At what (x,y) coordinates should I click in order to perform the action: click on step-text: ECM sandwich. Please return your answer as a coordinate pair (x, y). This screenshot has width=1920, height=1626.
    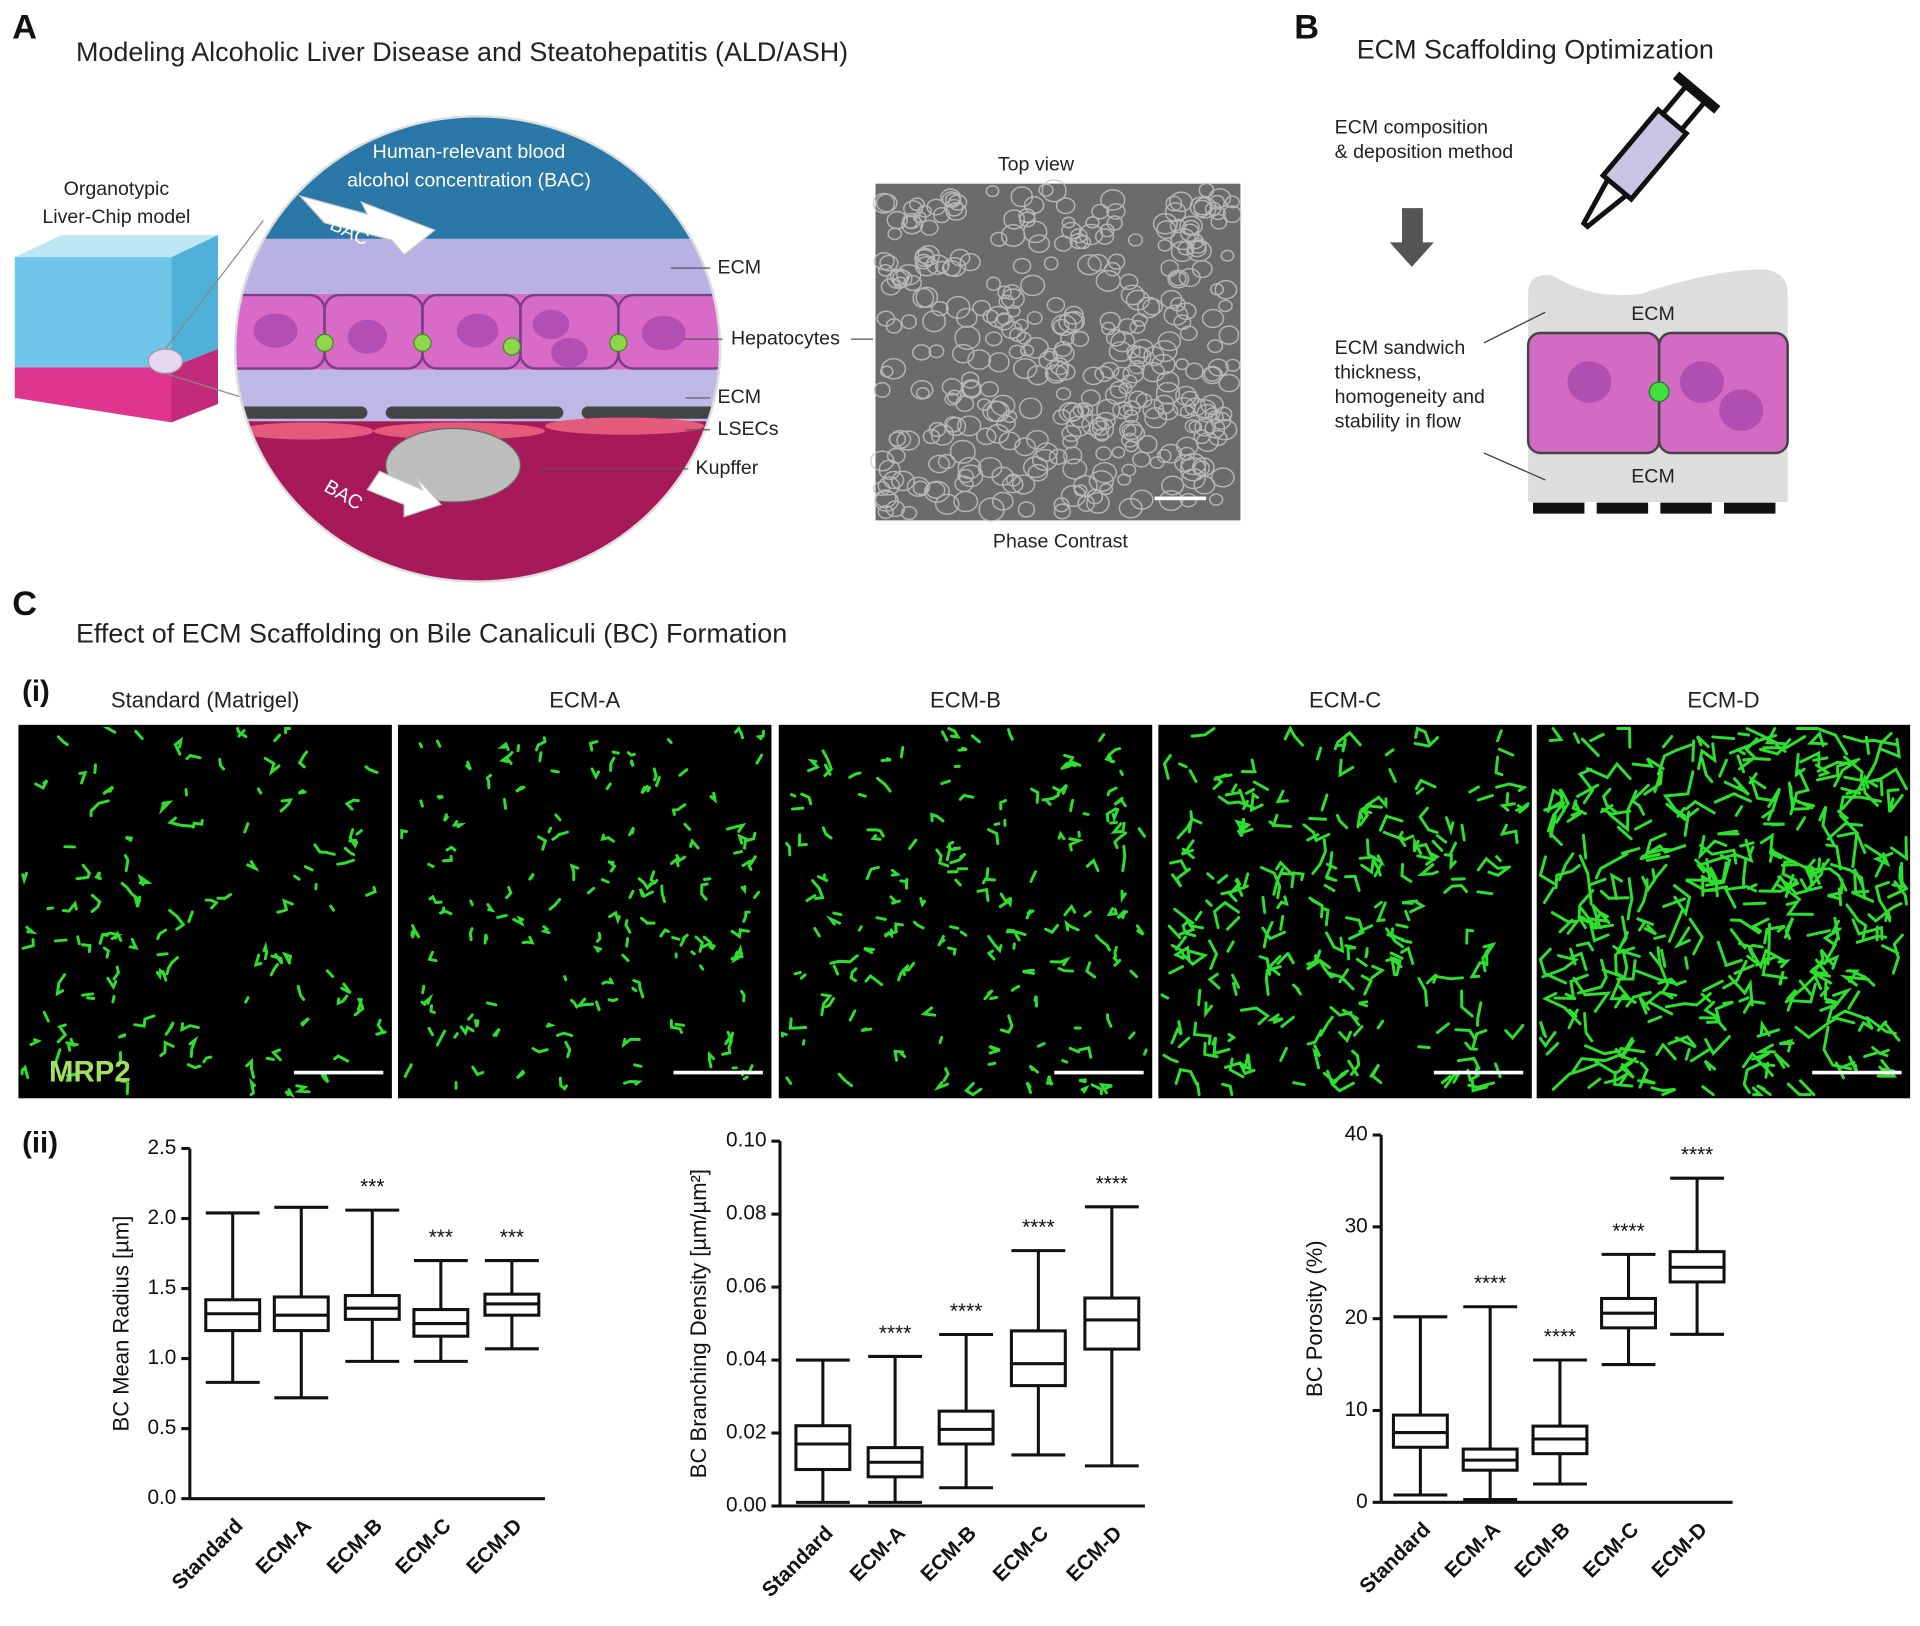
    Looking at the image, I should click on (1400, 348).